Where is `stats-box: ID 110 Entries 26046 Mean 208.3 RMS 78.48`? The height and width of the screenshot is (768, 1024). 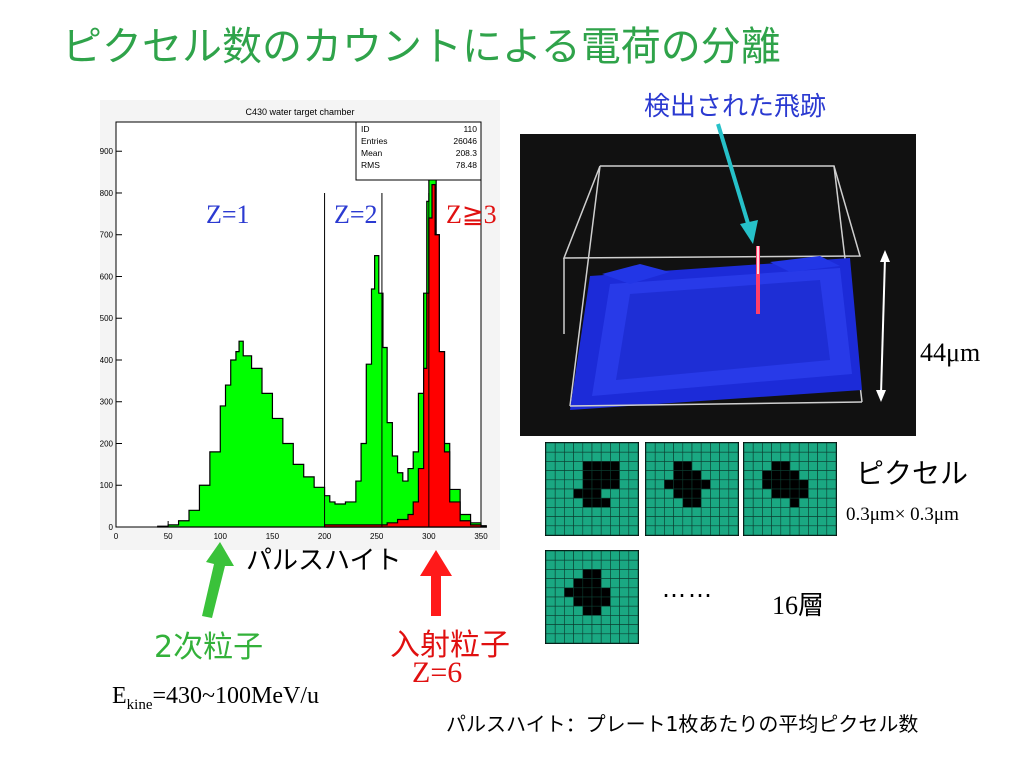
stats-box: ID 110 Entries 26046 Mean 208.3 RMS 78.48 is located at coordinates (418, 151).